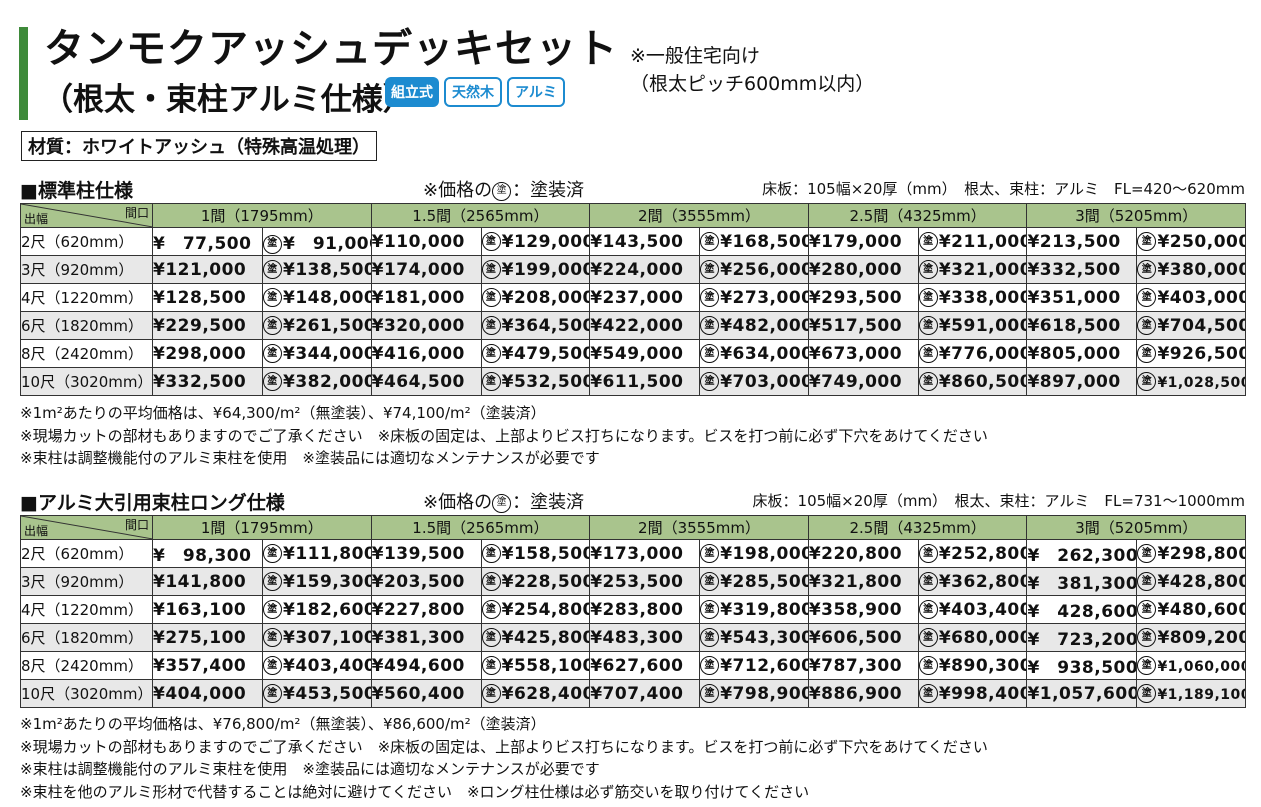  I want to click on price-cell: ¥227,800, so click(426, 609).